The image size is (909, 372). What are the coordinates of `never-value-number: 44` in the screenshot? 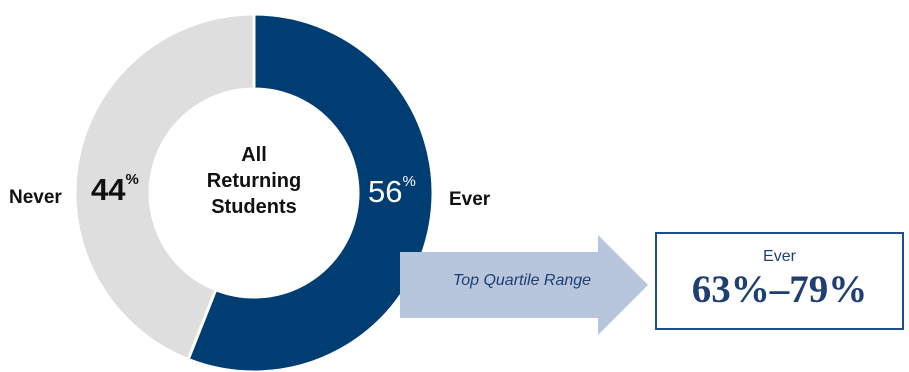 It's located at (108, 189).